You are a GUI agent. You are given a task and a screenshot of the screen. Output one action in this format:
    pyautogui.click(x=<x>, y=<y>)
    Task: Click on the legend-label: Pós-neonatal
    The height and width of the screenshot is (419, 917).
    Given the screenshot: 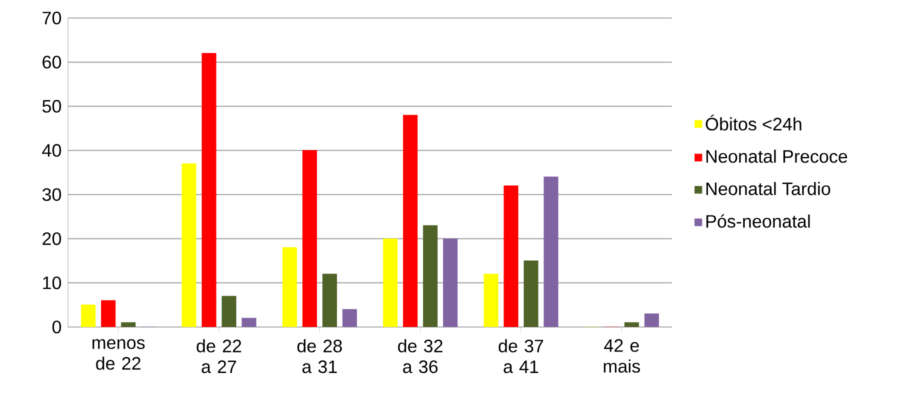 What is the action you would take?
    pyautogui.click(x=758, y=221)
    